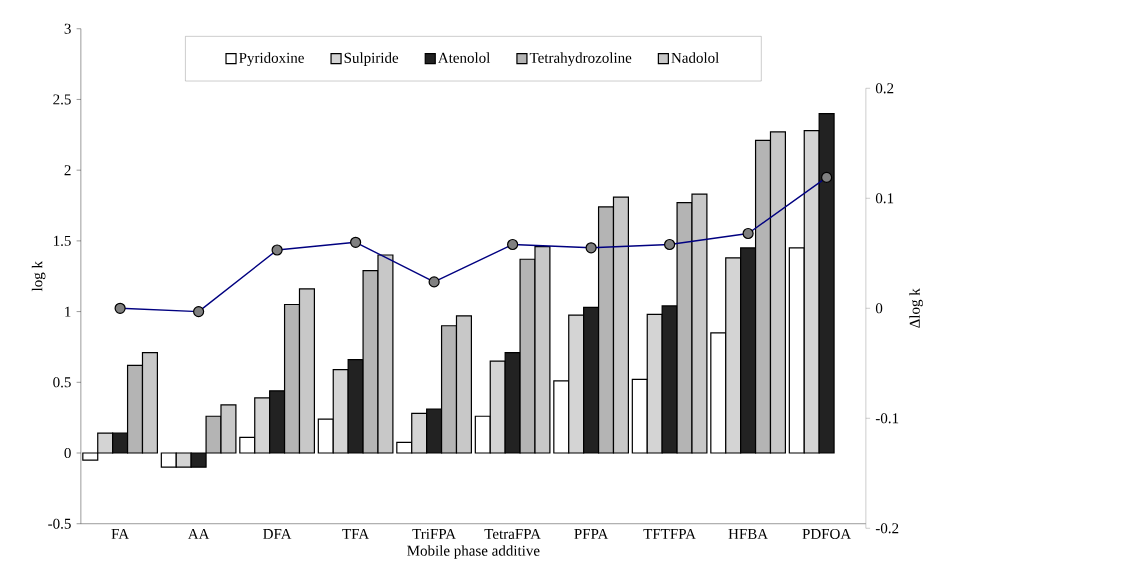 The height and width of the screenshot is (569, 1128). What do you see at coordinates (434, 533) in the screenshot?
I see `x-tick-label: TriFPA` at bounding box center [434, 533].